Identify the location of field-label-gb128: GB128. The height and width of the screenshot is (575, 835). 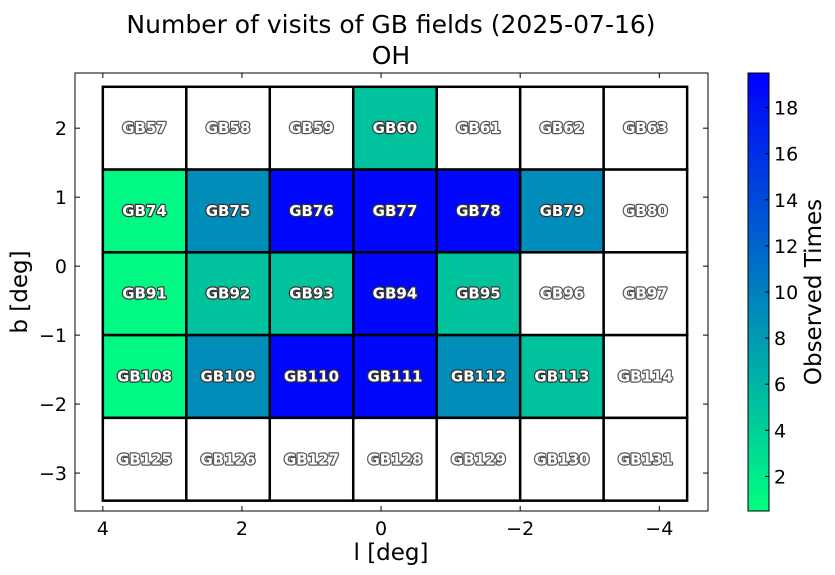
(394, 459).